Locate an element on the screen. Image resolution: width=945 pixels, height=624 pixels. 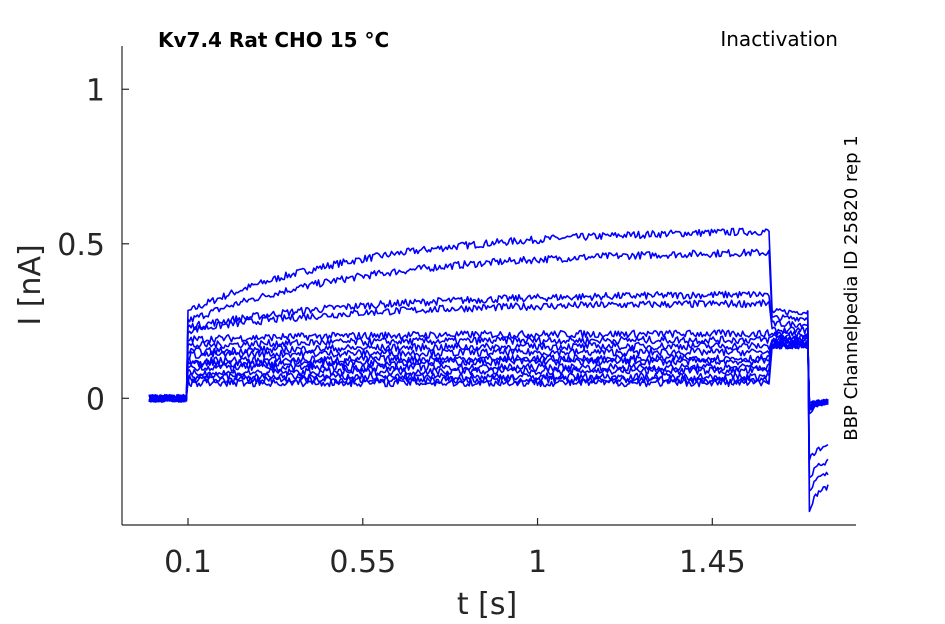
x-tick-label: 1.45 is located at coordinates (712, 562).